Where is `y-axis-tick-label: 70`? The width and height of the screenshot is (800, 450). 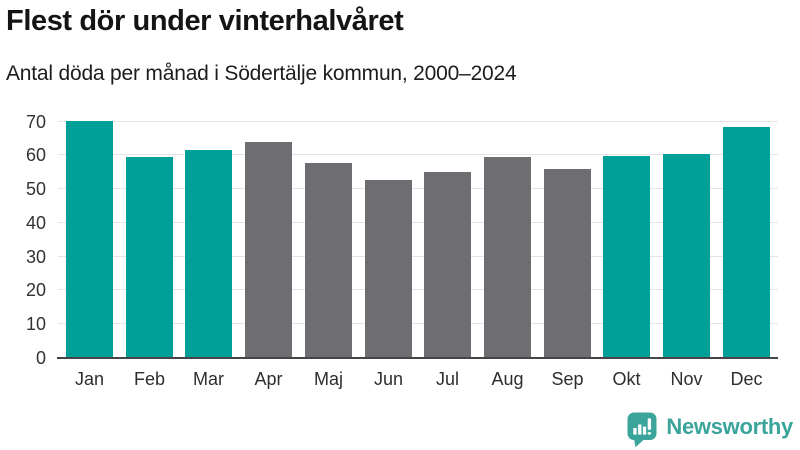 y-axis-tick-label: 70 is located at coordinates (35, 121).